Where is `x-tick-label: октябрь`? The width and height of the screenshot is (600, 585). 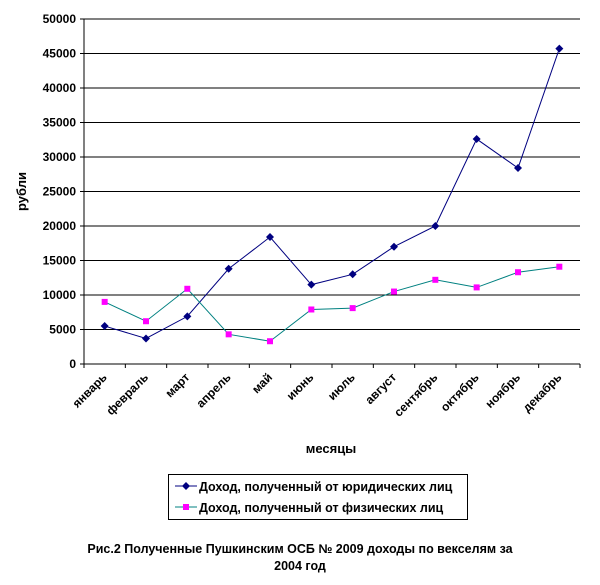 x-tick-label: октябрь is located at coordinates (460, 392).